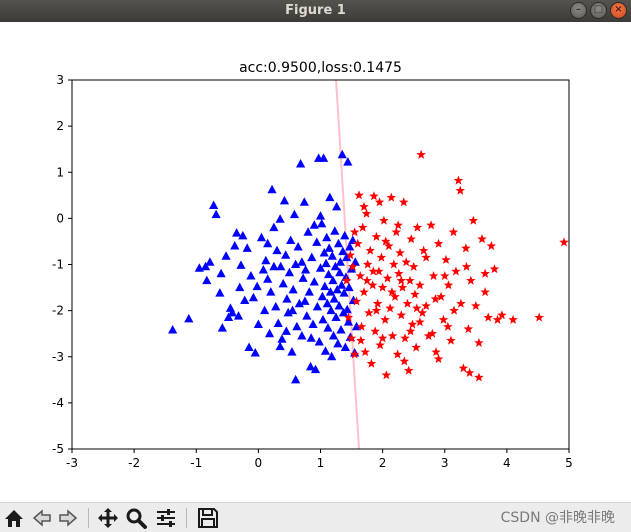 This screenshot has height=532, width=631. What do you see at coordinates (108, 518) in the screenshot?
I see `pan-button` at bounding box center [108, 518].